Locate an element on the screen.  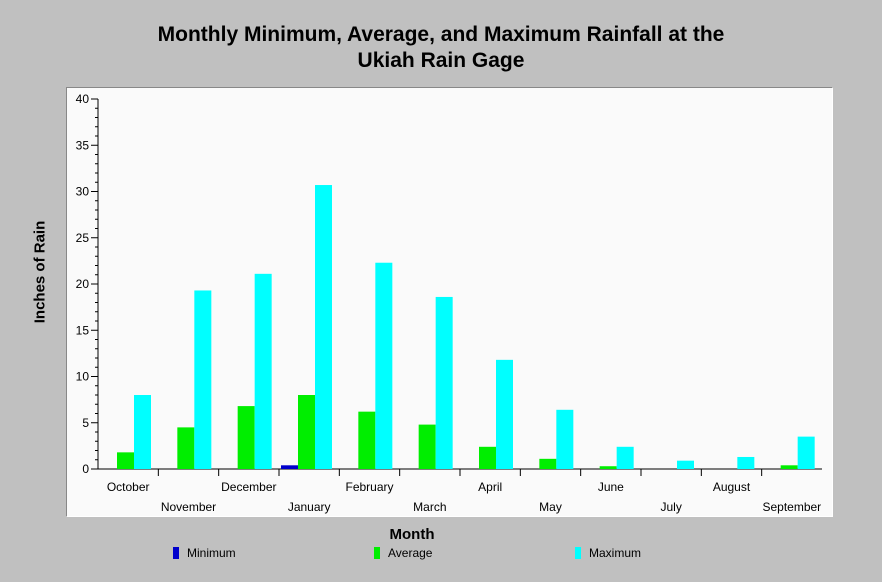
x-tick-label: October is located at coordinates (128, 487).